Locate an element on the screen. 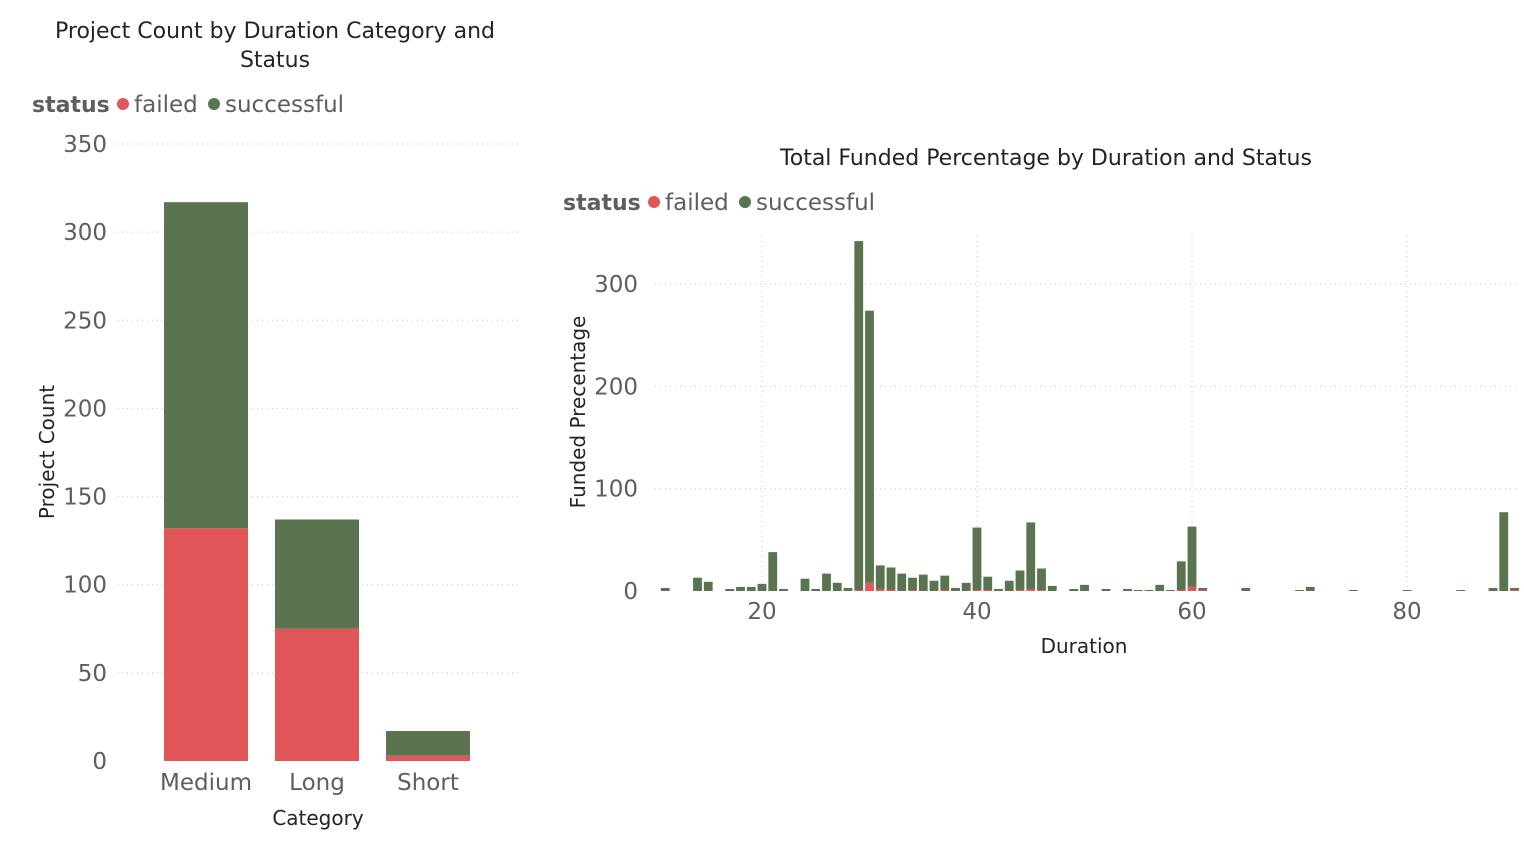 The width and height of the screenshot is (1524, 843). x-tick-label: Medium is located at coordinates (206, 783).